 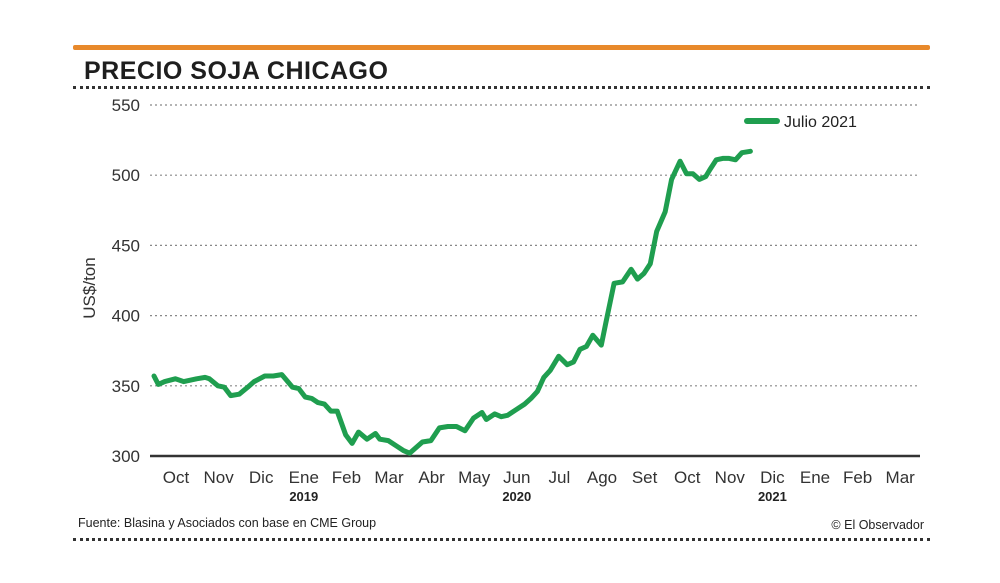 I want to click on x-tick-label: Jun, so click(x=516, y=477).